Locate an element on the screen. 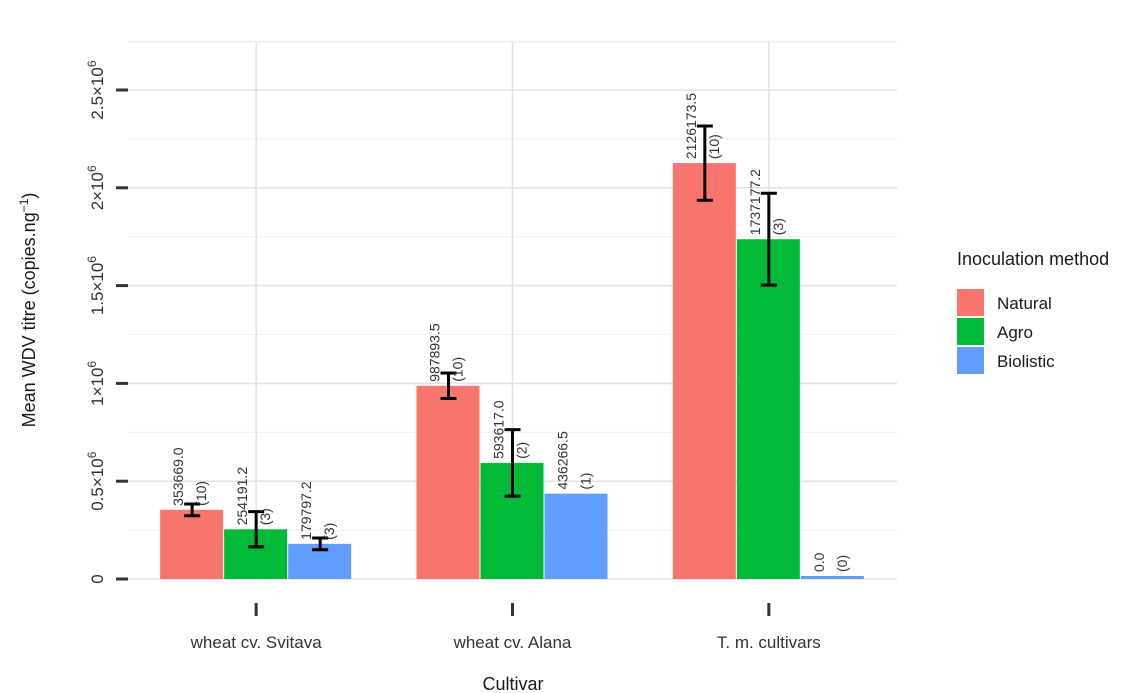 This screenshot has height=693, width=1126. y-tick-mantissa: 2.5×10 is located at coordinates (97, 93).